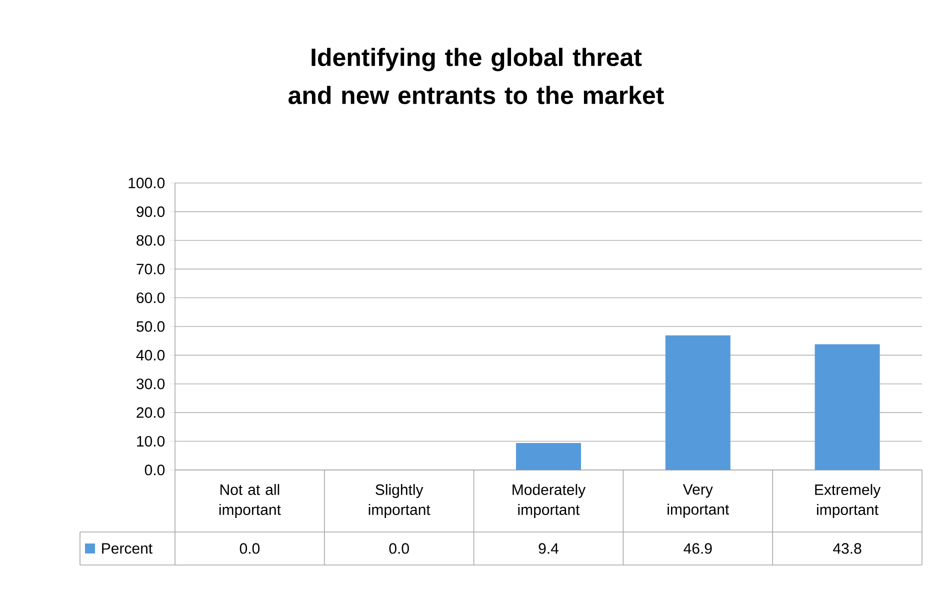 The width and height of the screenshot is (952, 593). Describe the element at coordinates (250, 501) in the screenshot. I see `x-tick-label: Not at all important` at that location.